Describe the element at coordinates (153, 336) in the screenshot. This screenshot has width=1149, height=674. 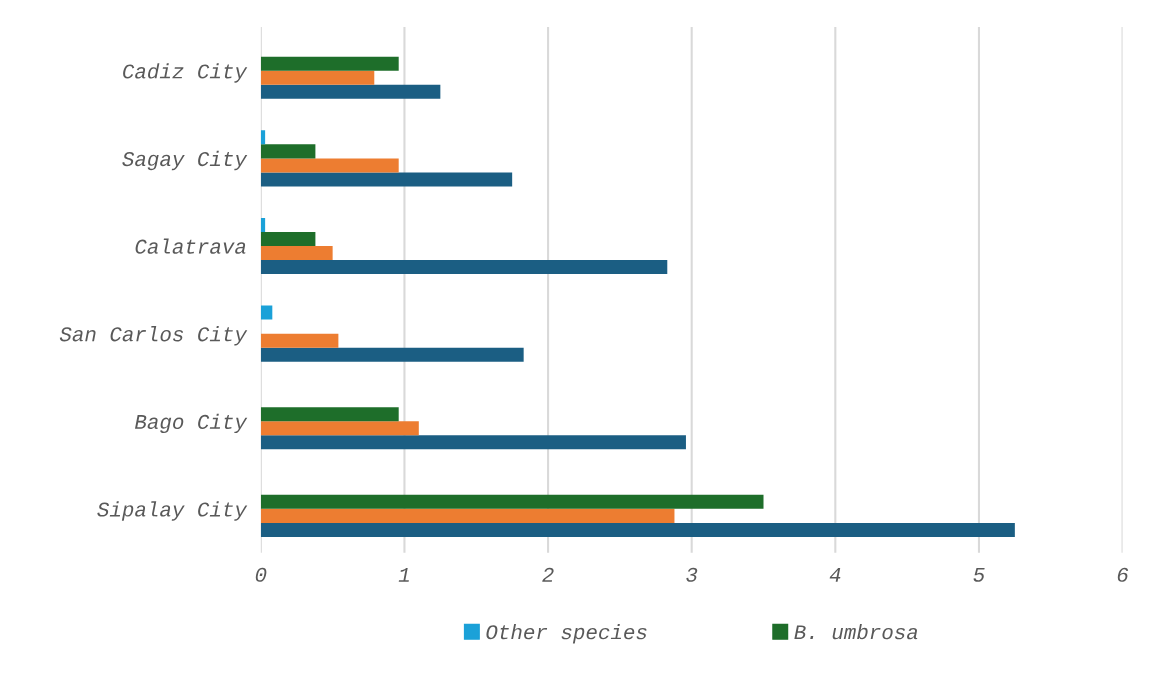
I see `y-tick-label: San Carlos City` at that location.